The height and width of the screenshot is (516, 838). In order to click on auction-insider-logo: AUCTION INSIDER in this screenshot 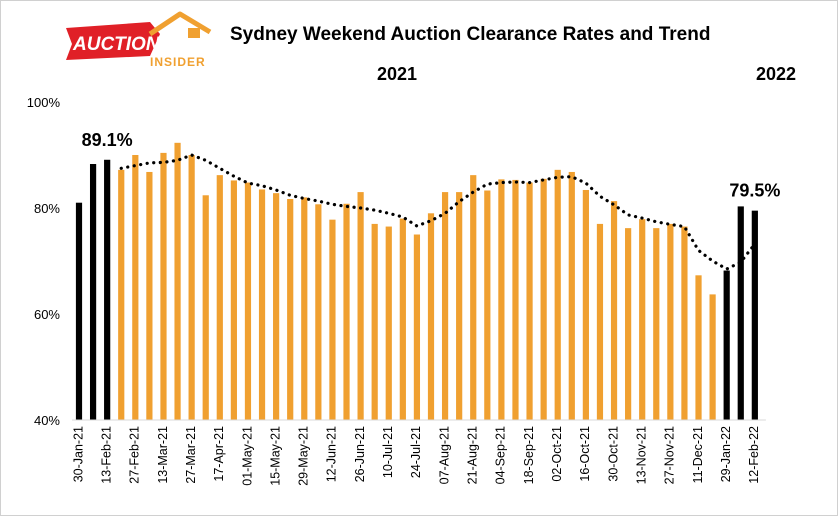, I will do `click(139, 40)`.